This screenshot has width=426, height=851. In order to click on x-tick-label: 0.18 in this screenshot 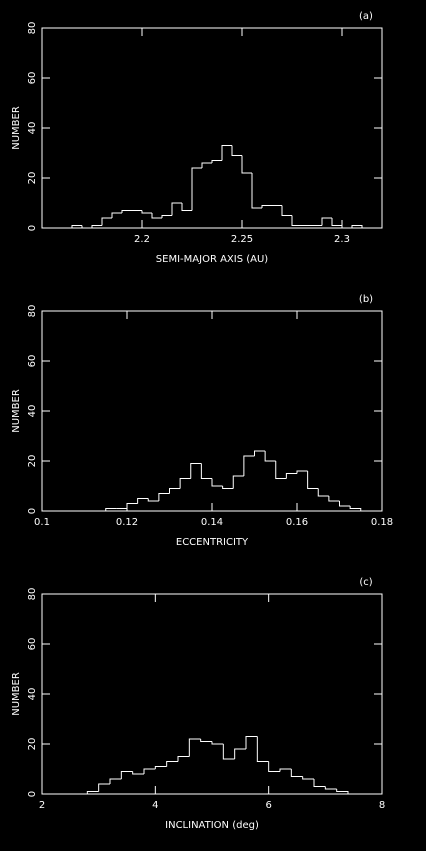, I will do `click(382, 522)`.